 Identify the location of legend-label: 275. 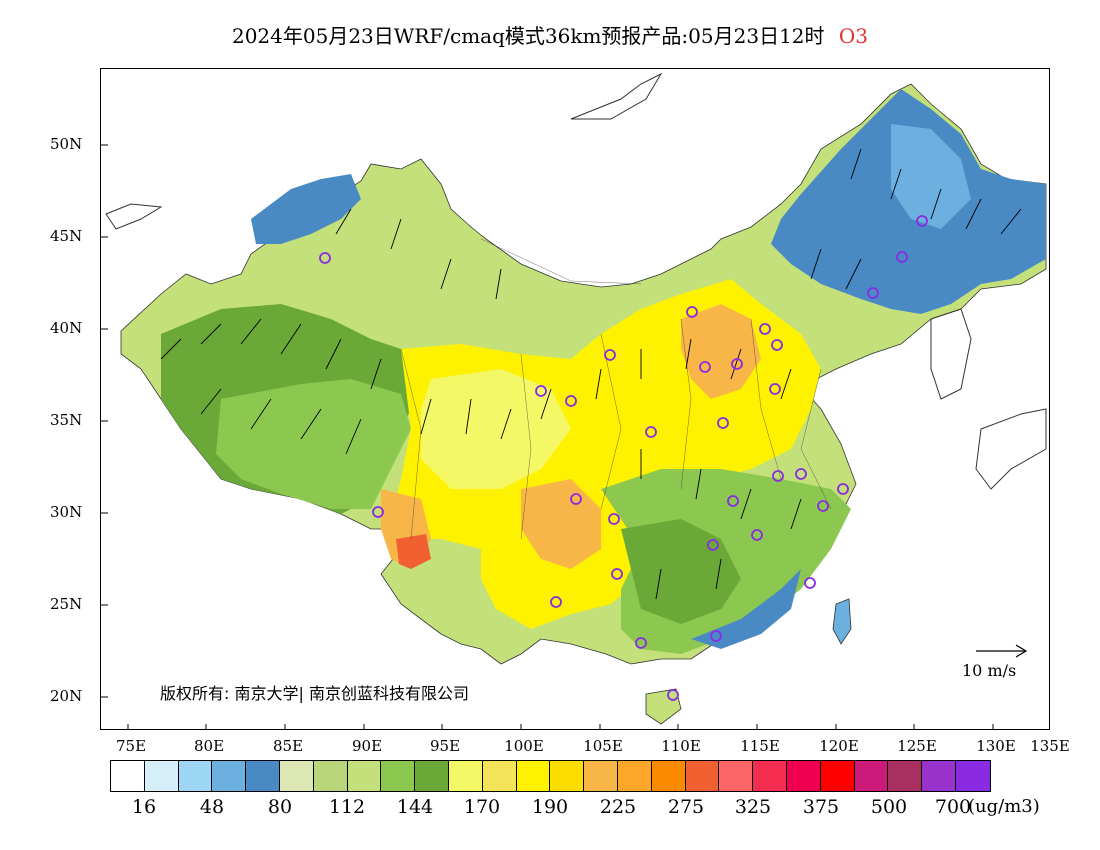
(686, 807).